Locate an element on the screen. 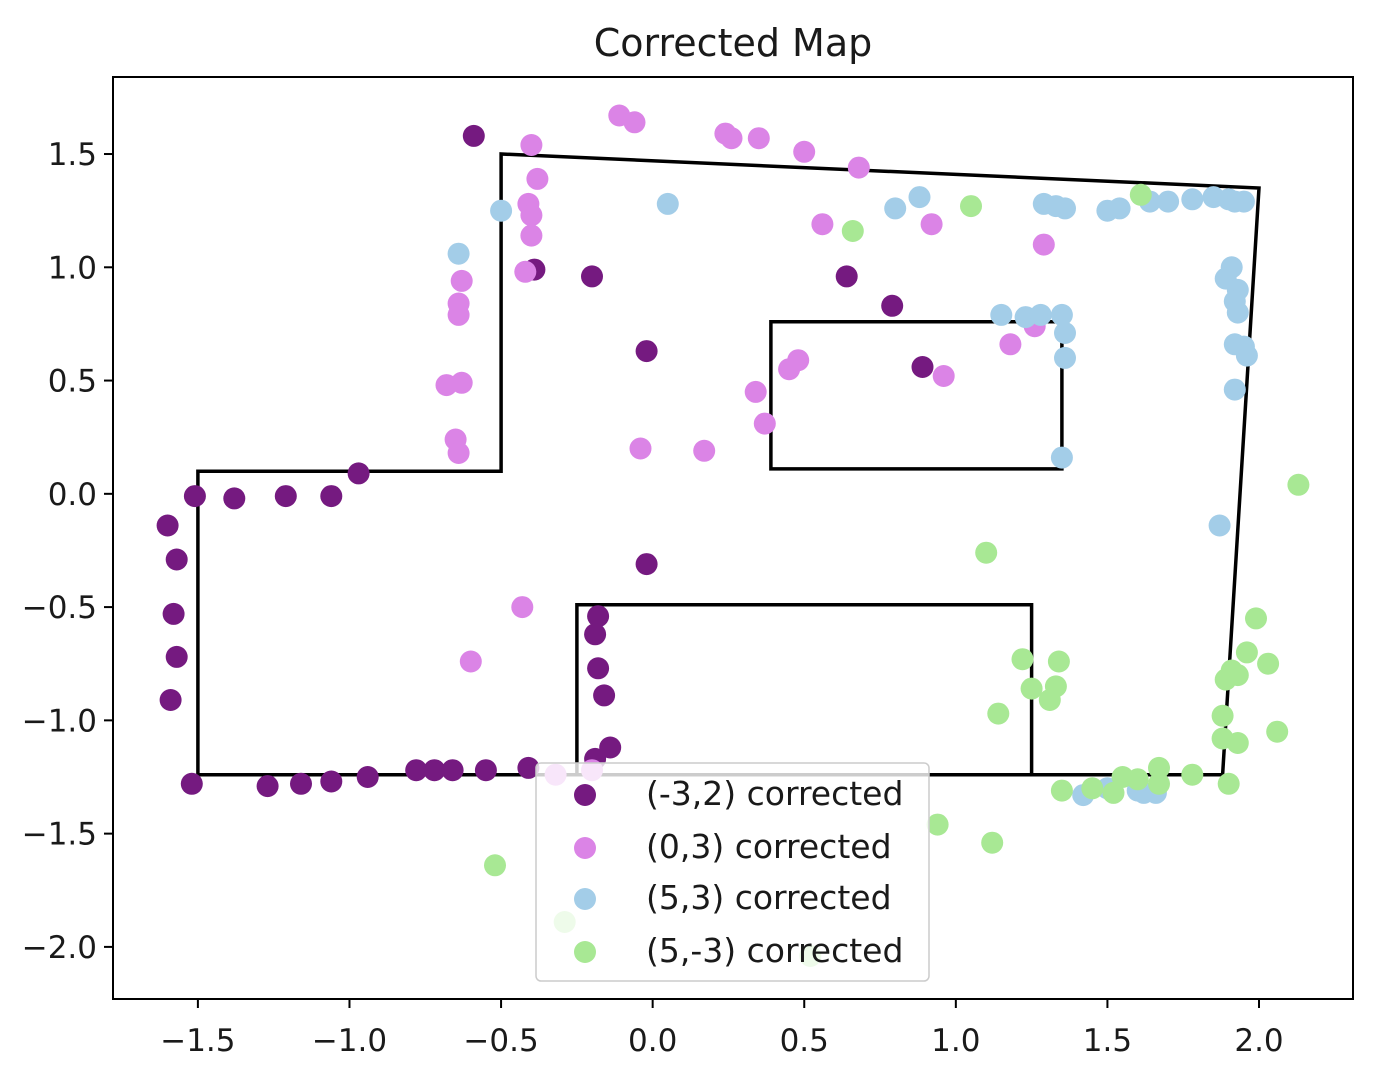 Image resolution: width=1387 pixels, height=1082 pixels. chart-title: Corrected Map is located at coordinates (733, 43).